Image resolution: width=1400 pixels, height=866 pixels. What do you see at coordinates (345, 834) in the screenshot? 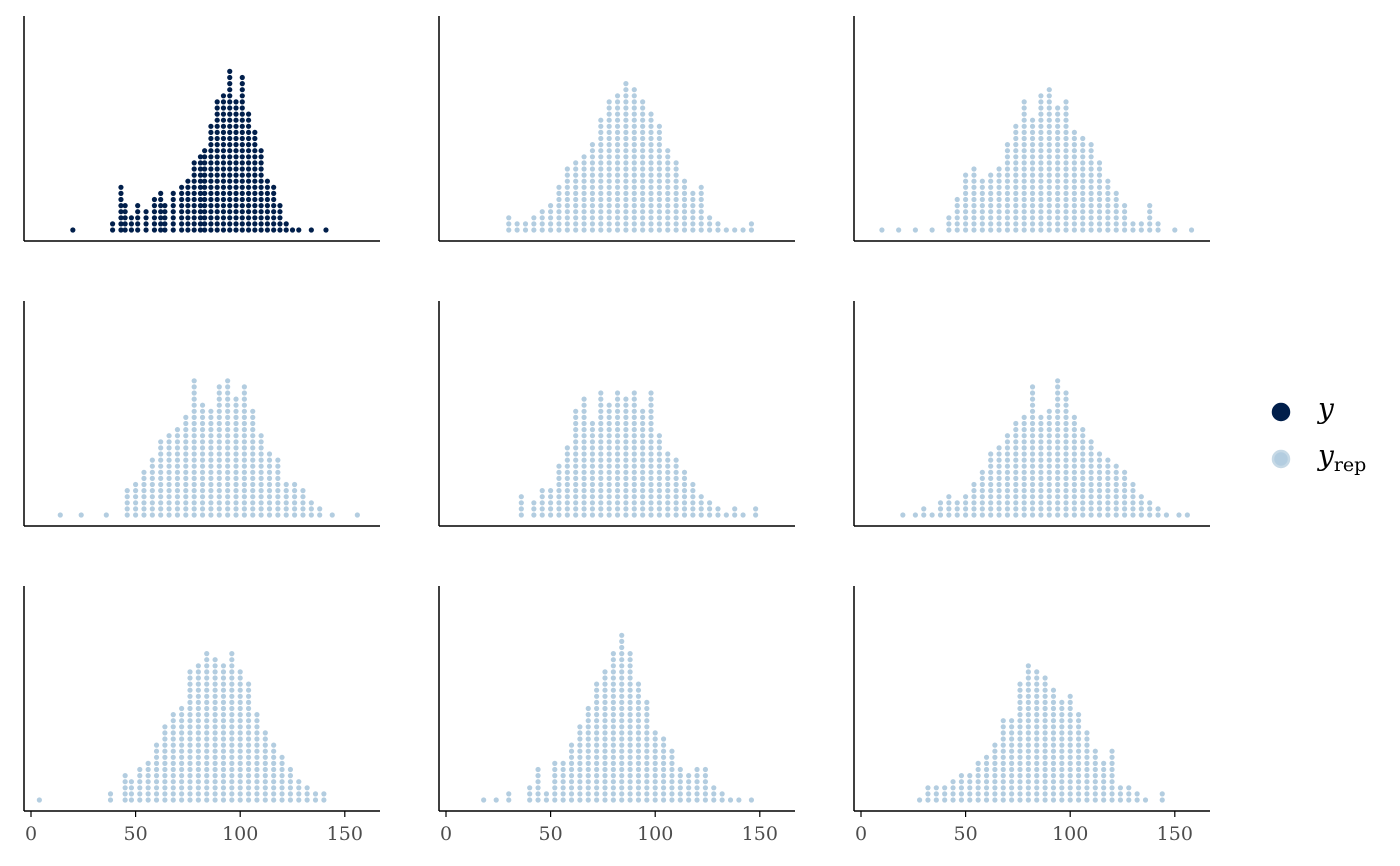
I see `x-tick-label: 150` at bounding box center [345, 834].